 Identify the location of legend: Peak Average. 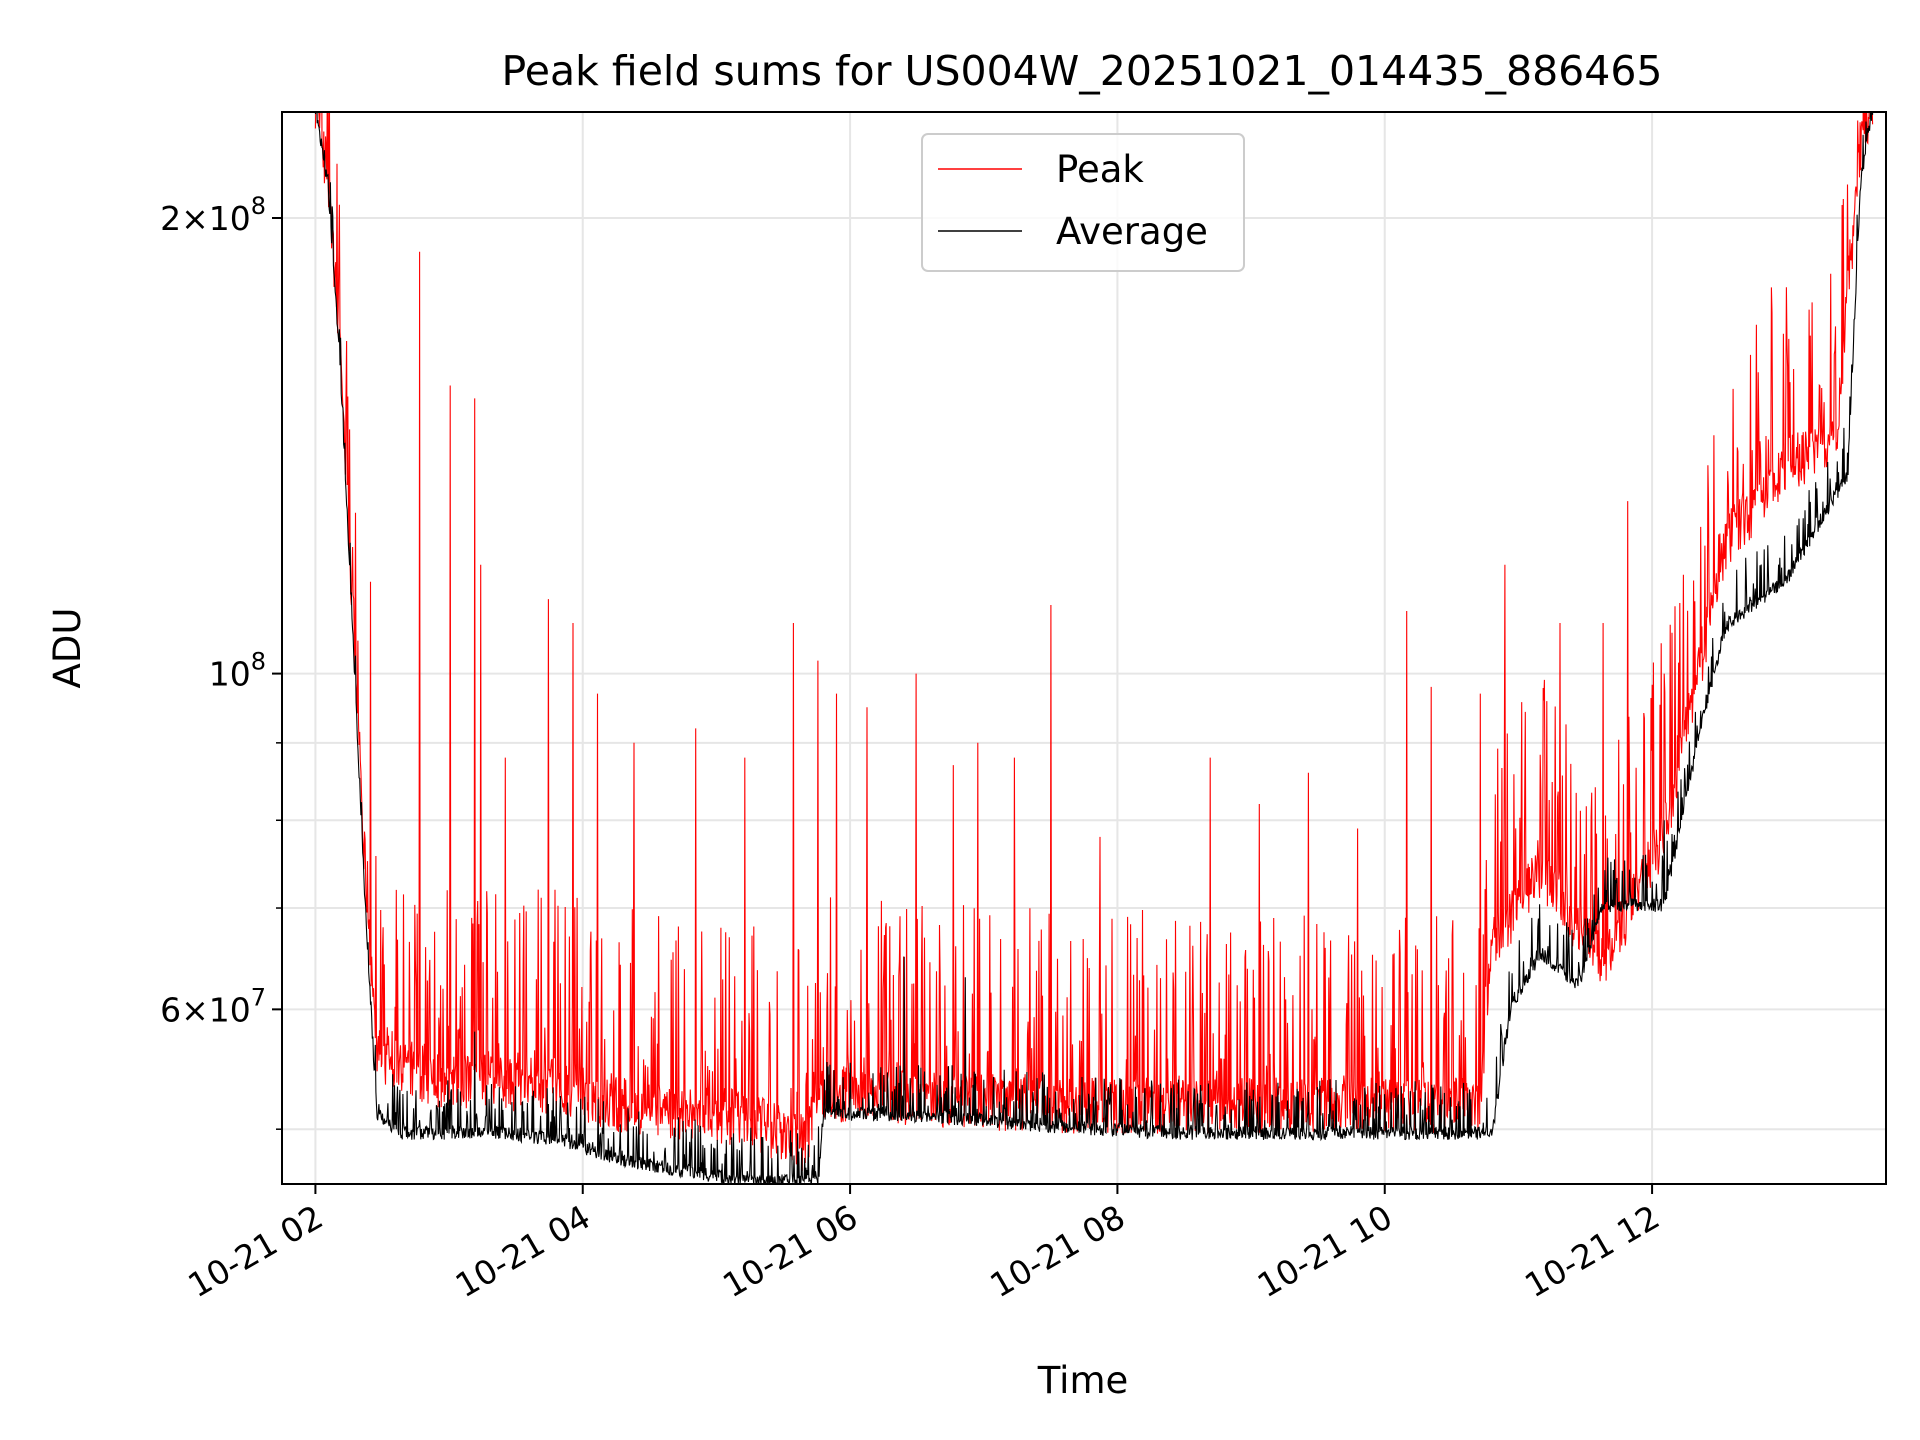
(1083, 202).